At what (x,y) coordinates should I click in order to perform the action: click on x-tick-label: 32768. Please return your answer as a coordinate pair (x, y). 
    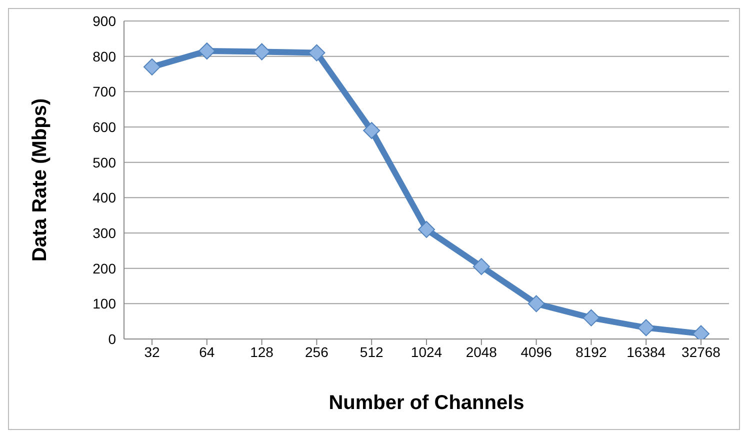
    Looking at the image, I should click on (701, 352).